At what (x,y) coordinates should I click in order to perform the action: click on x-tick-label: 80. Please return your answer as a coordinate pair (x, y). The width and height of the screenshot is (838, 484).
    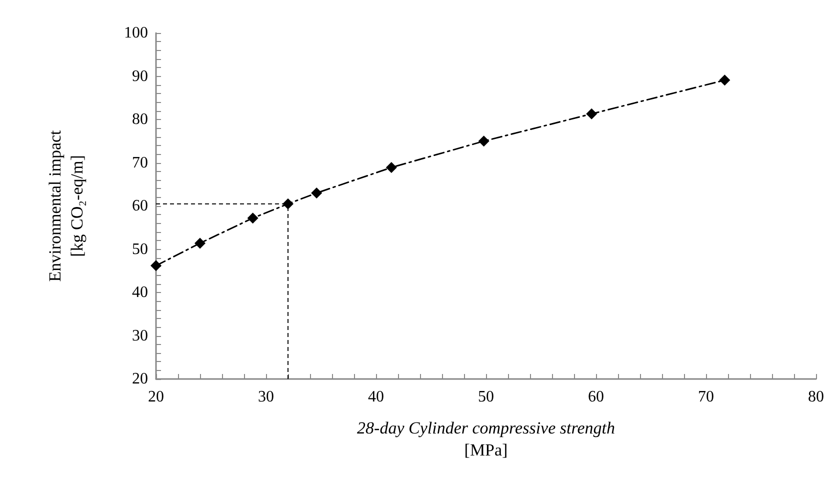
    Looking at the image, I should click on (816, 397).